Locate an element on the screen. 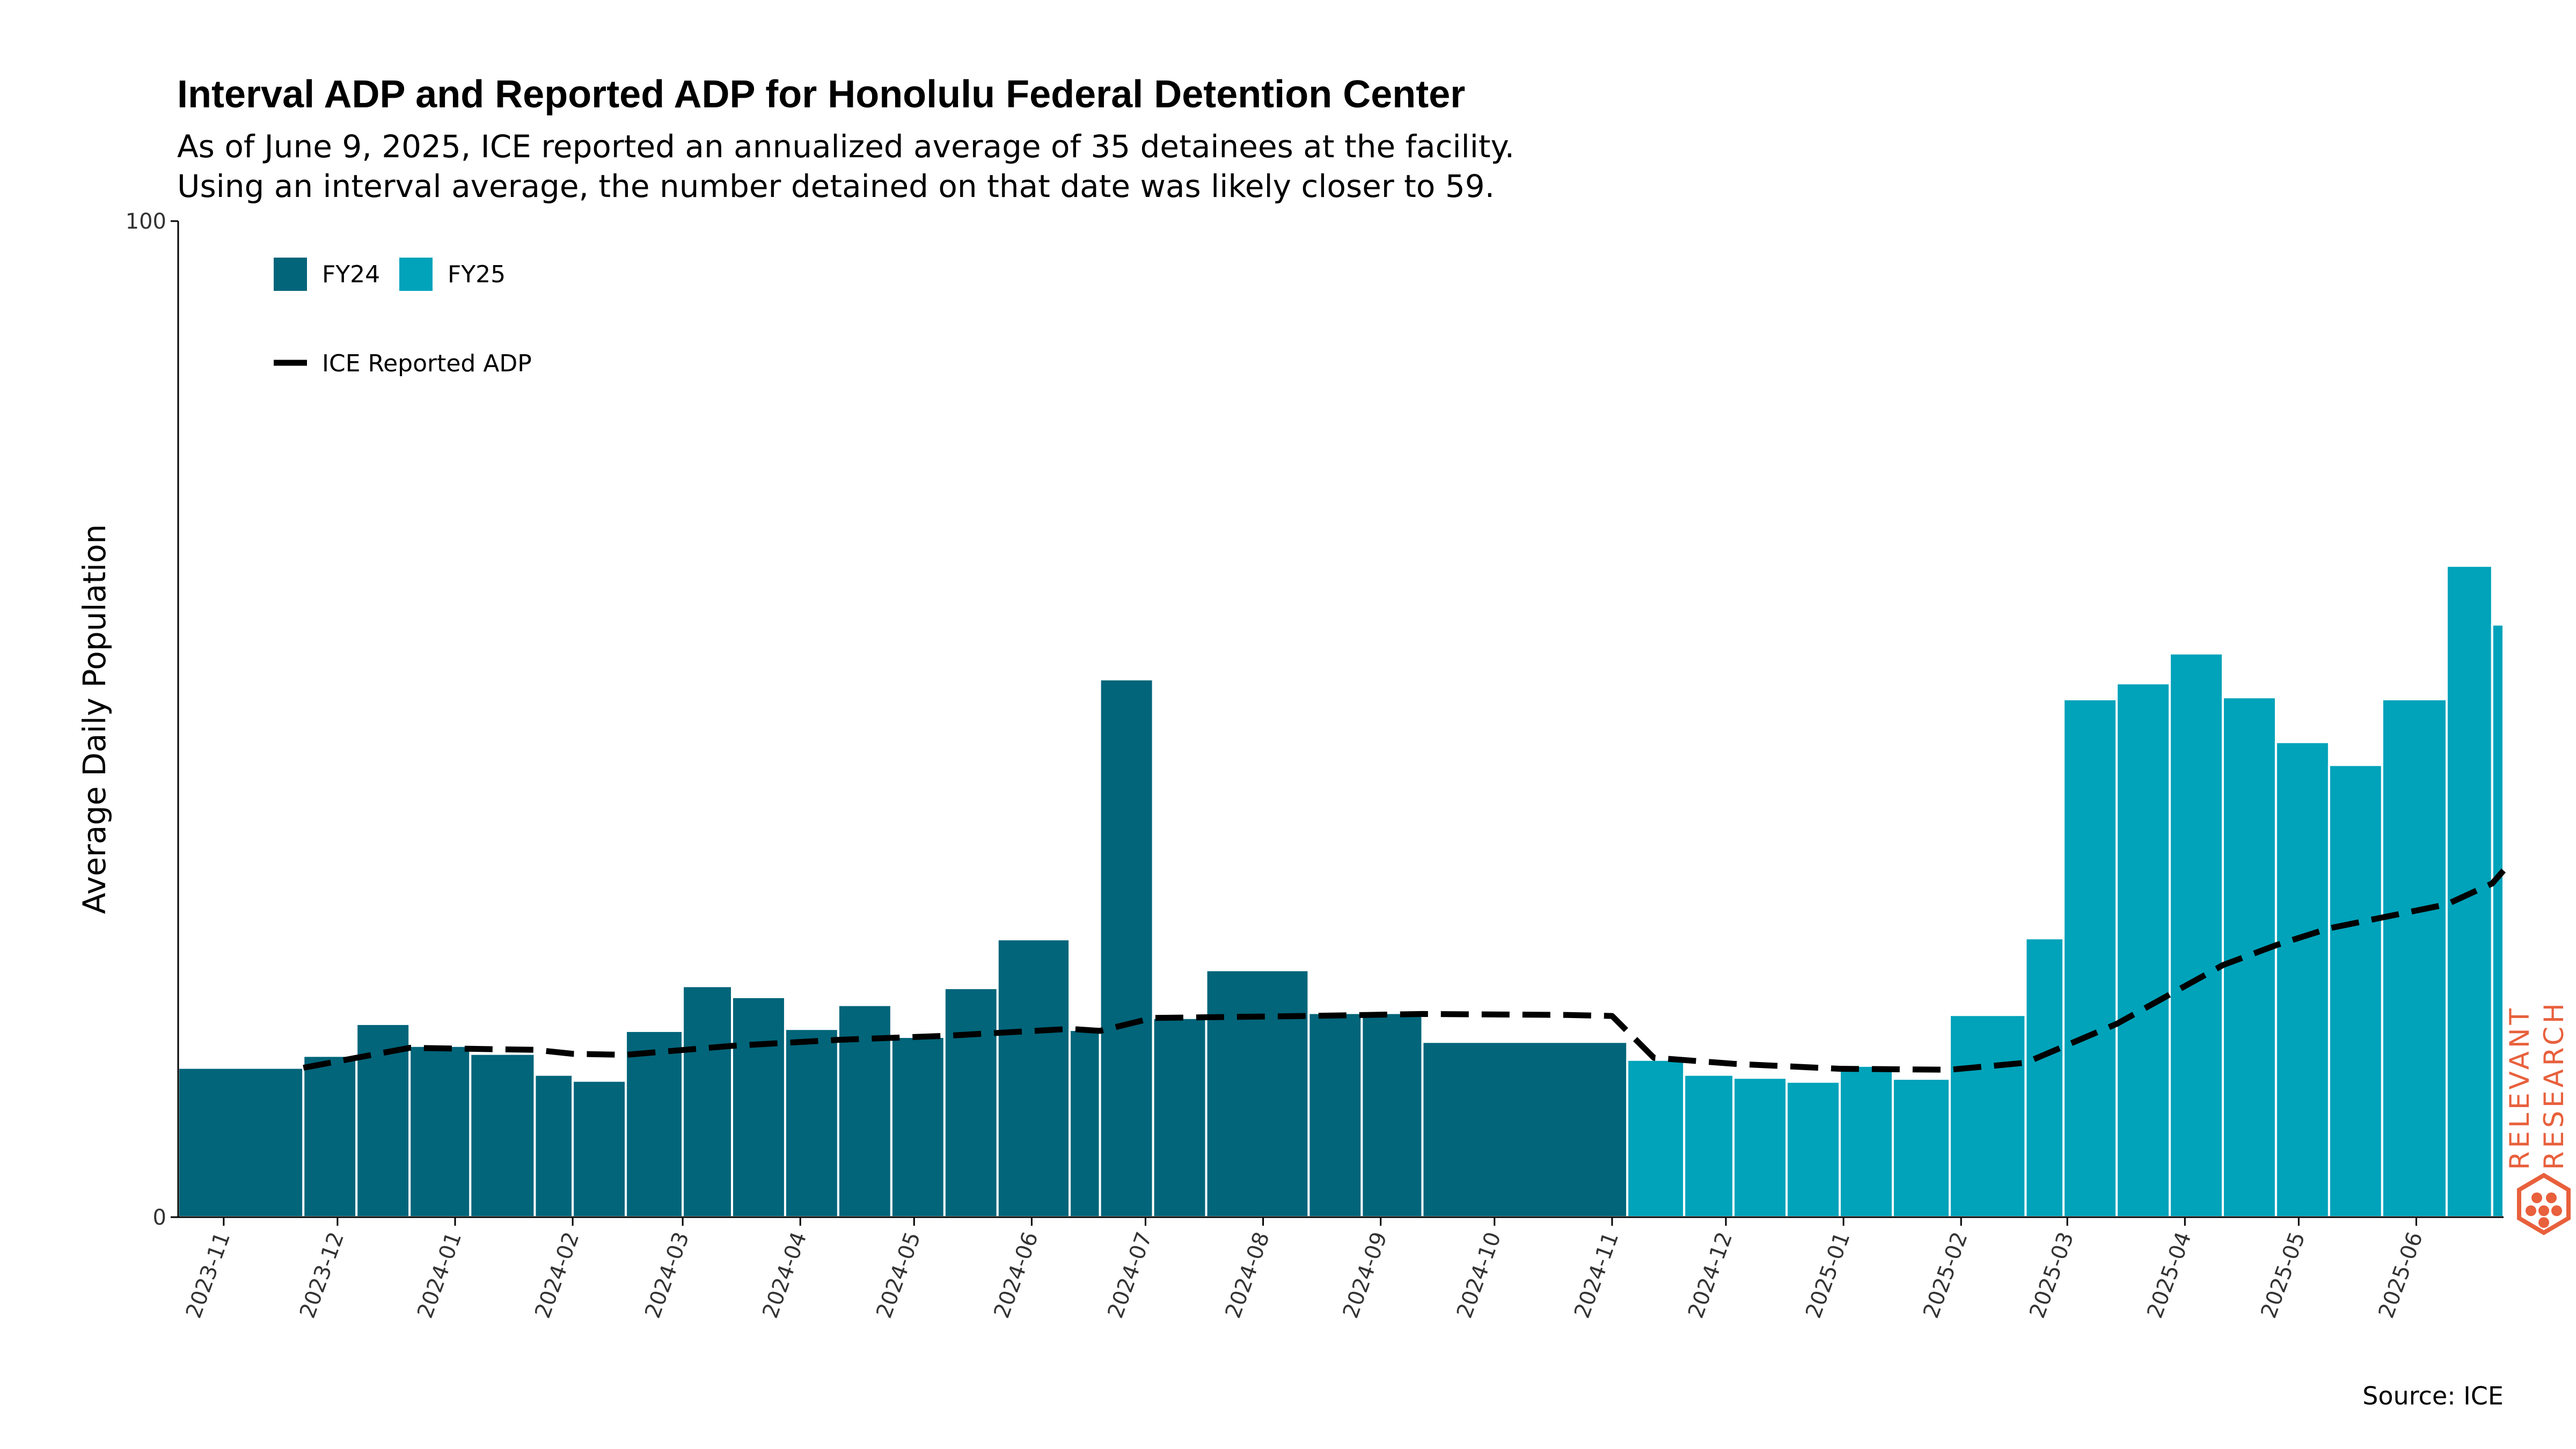 This screenshot has width=2576, height=1449. x-tick-label: 2025-05 is located at coordinates (2283, 1275).